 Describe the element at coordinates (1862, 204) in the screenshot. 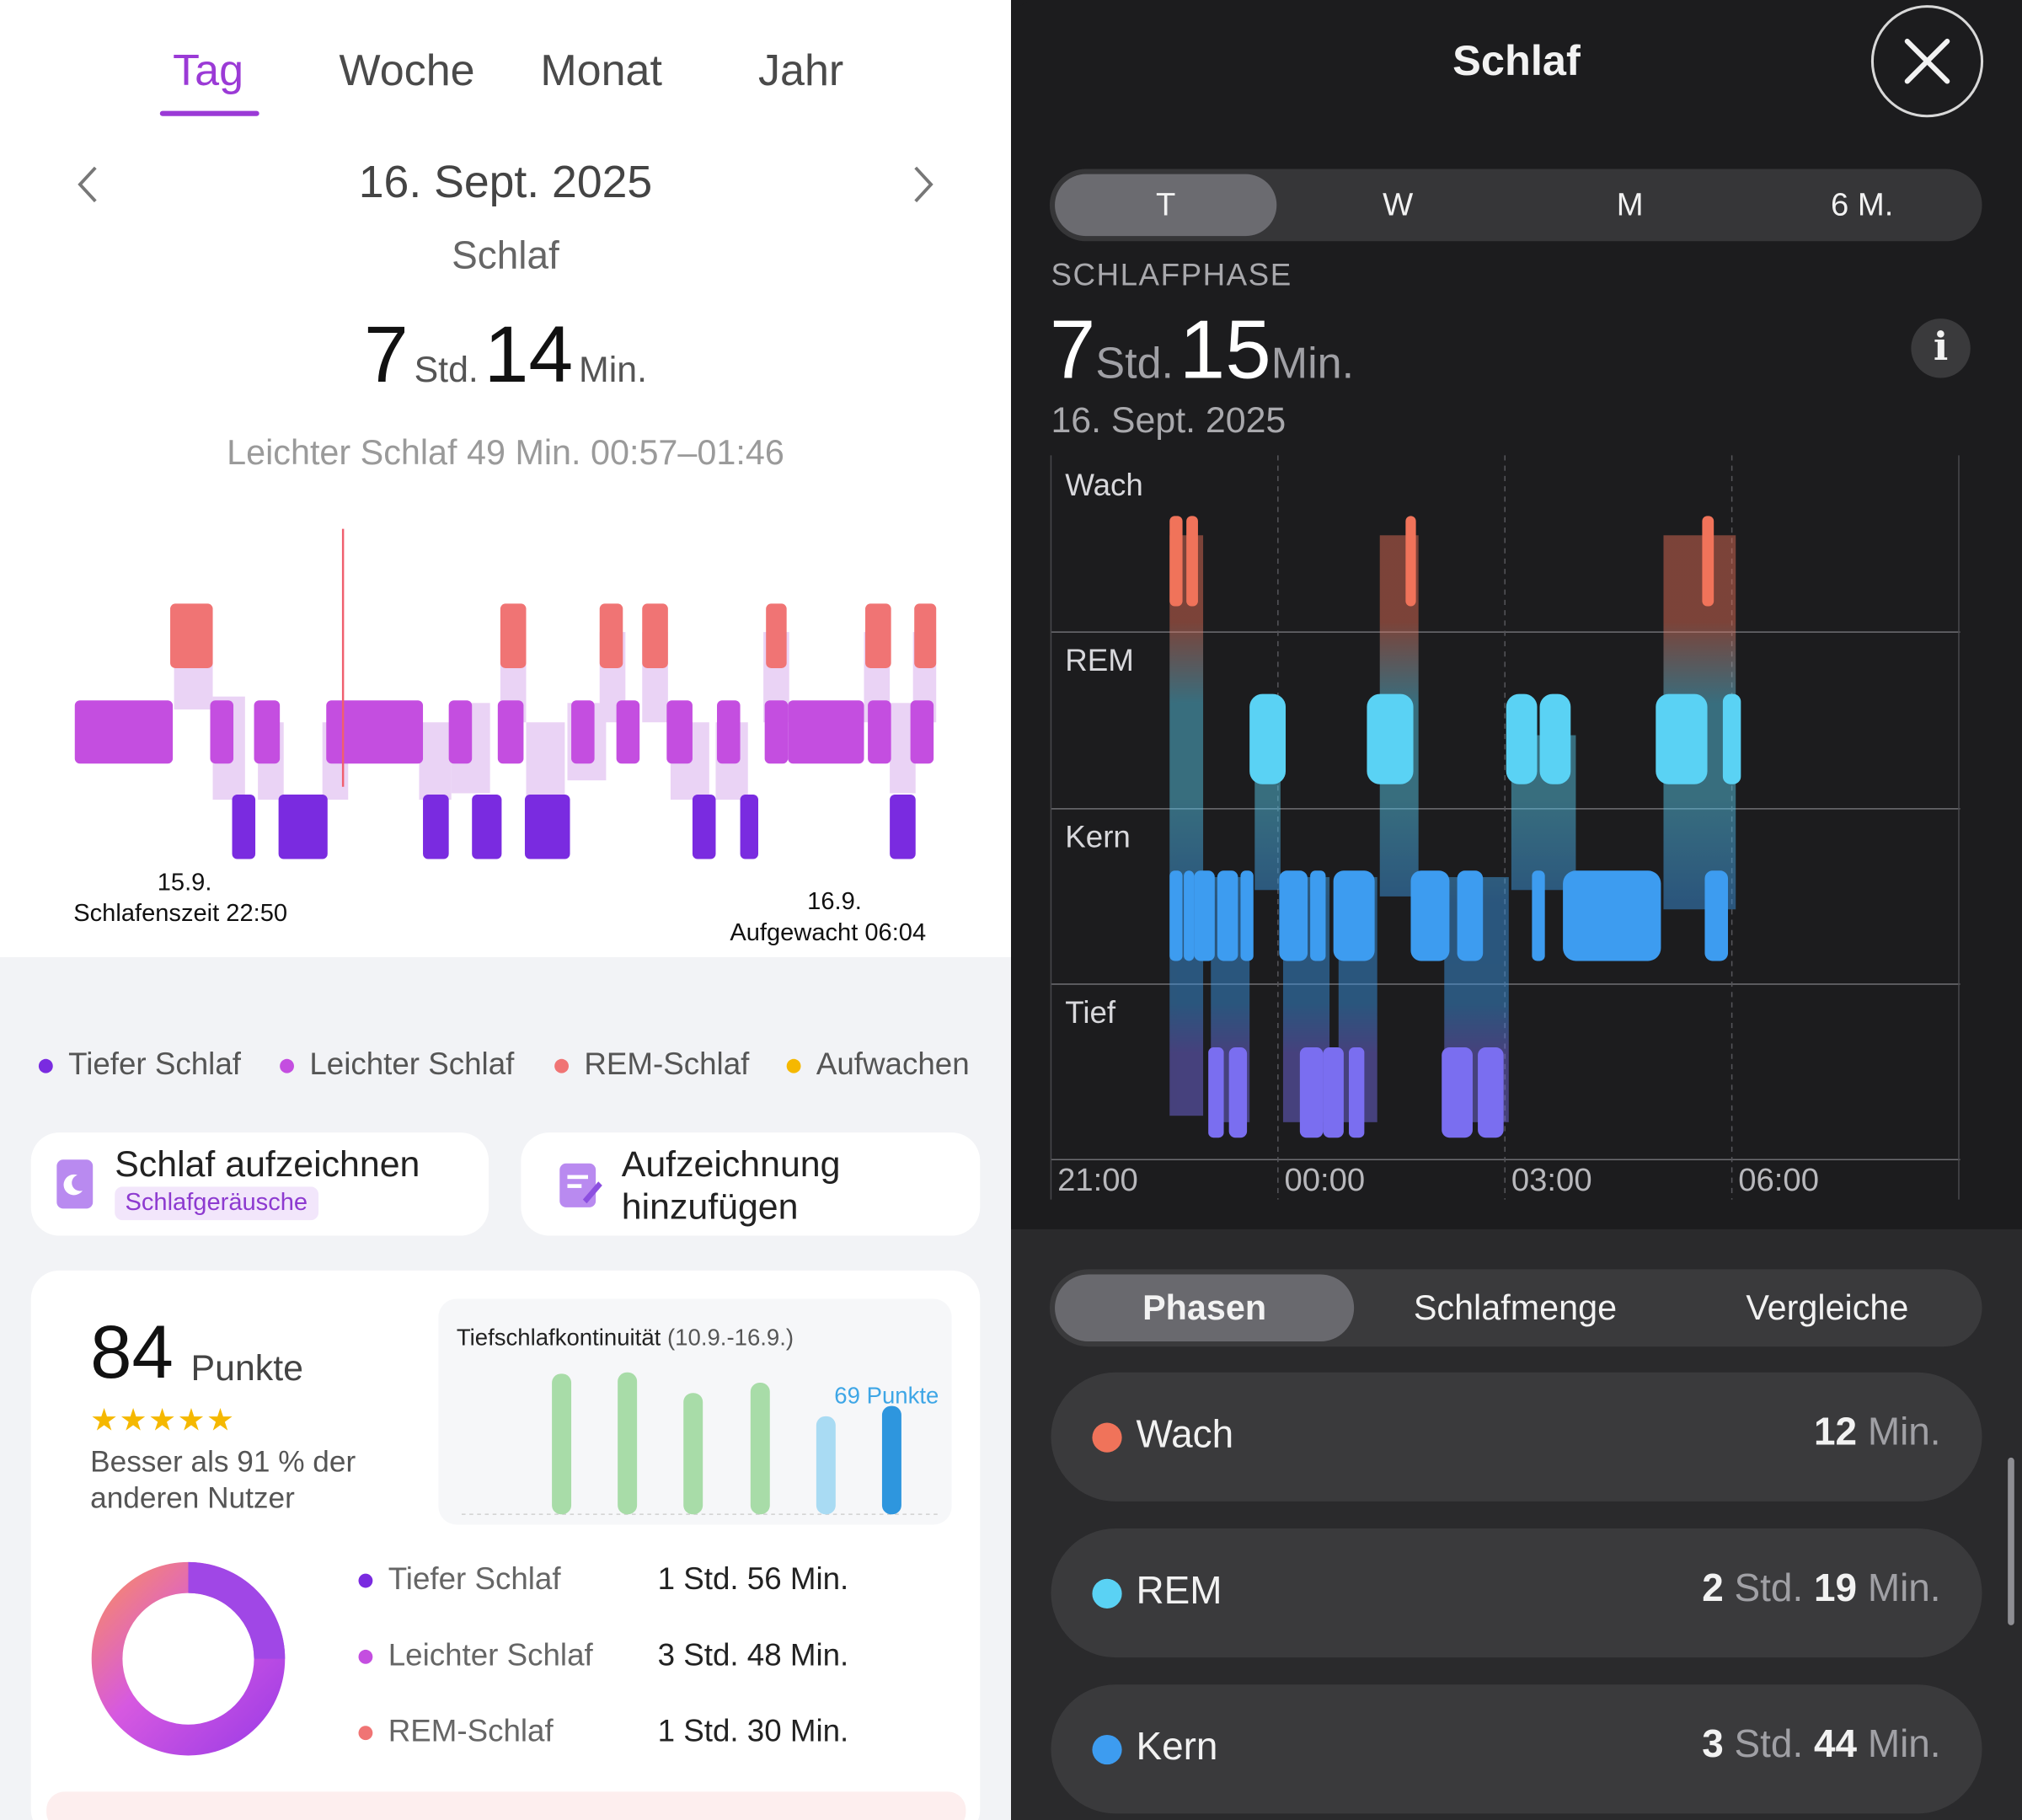

I see `period-6-months: 6 M.` at that location.